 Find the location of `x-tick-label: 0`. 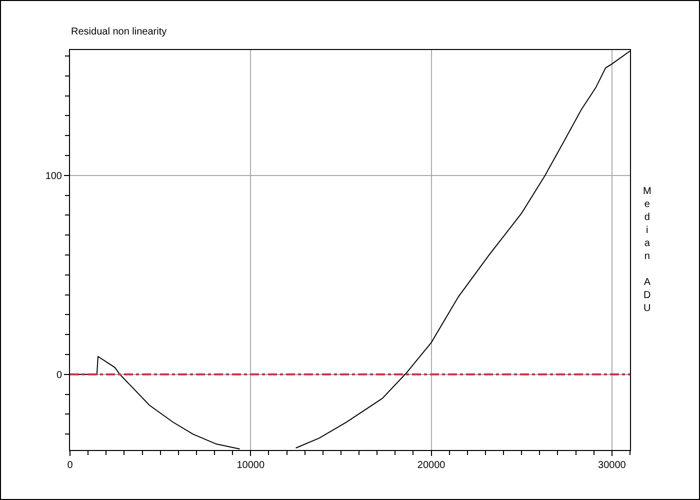

x-tick-label: 0 is located at coordinates (70, 465).